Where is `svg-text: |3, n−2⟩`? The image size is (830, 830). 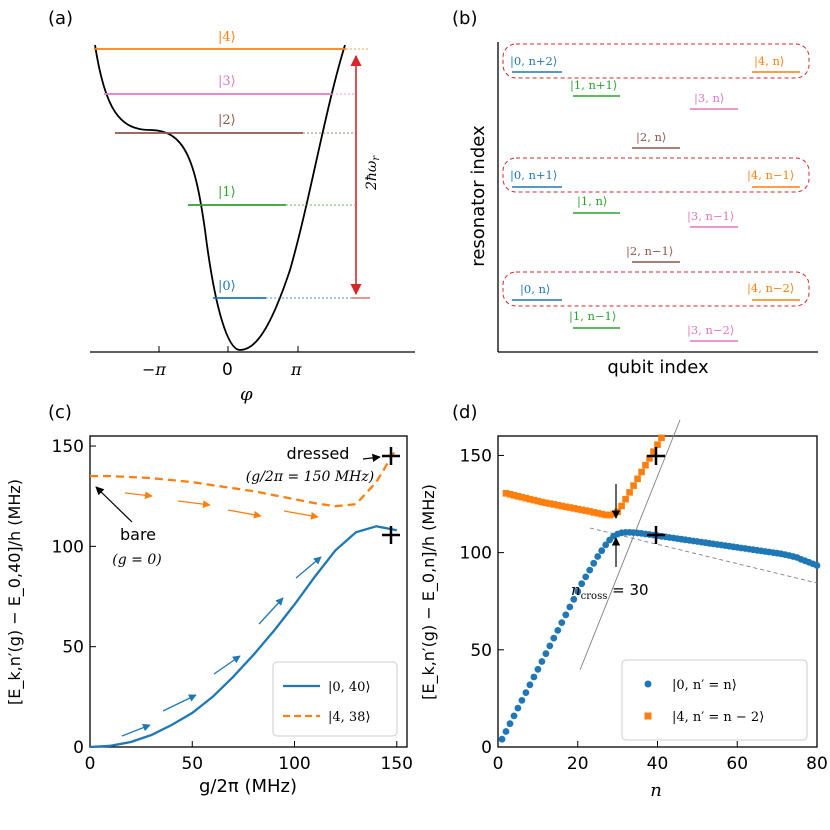
svg-text: |3, n−2⟩ is located at coordinates (710, 330).